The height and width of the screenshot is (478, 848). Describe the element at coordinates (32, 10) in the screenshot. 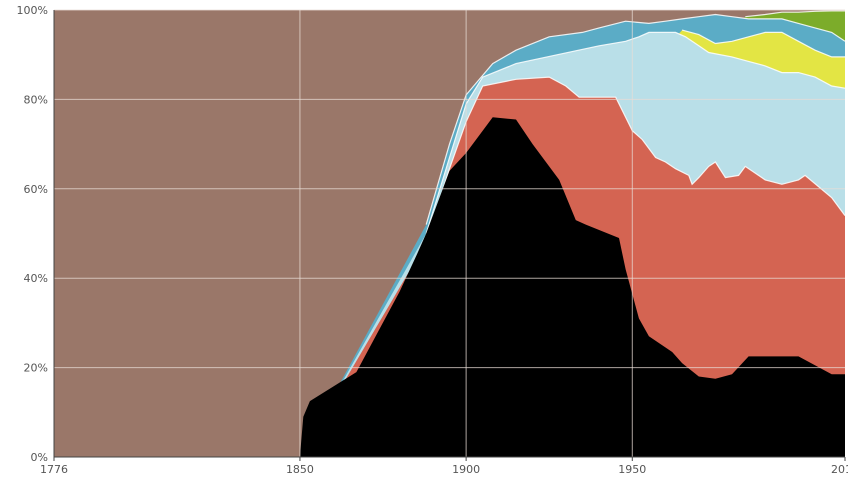

I see `y-tick-label: 100%` at that location.